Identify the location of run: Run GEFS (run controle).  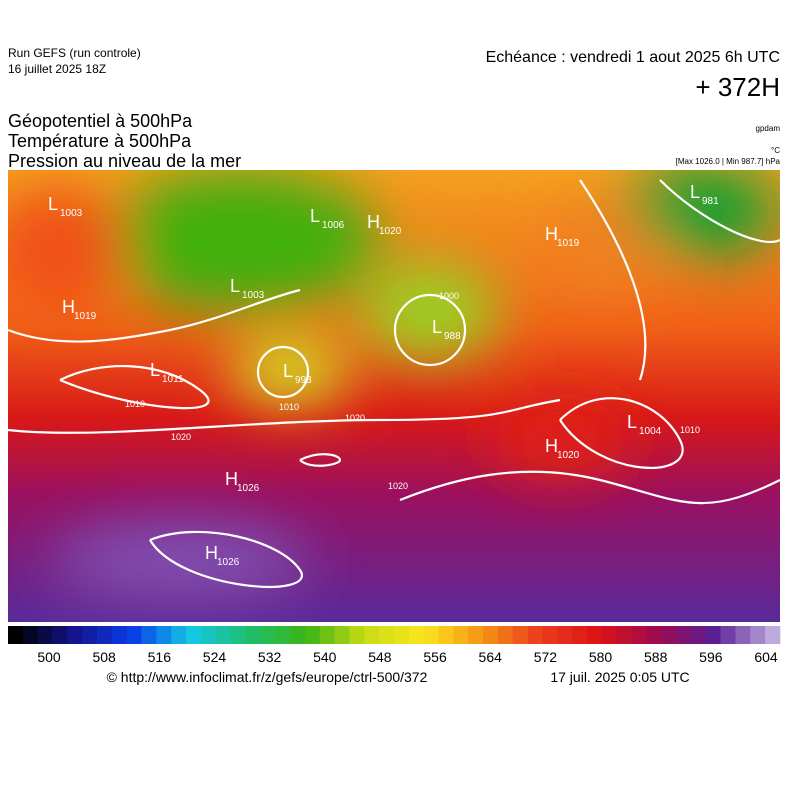
(74, 53).